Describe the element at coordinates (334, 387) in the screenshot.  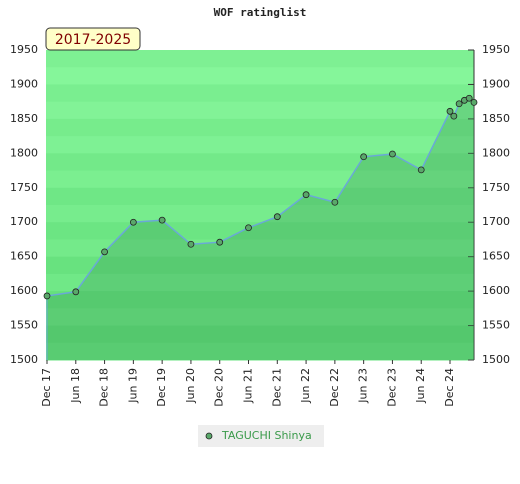
I see `x-tick-label: Dec 22` at that location.